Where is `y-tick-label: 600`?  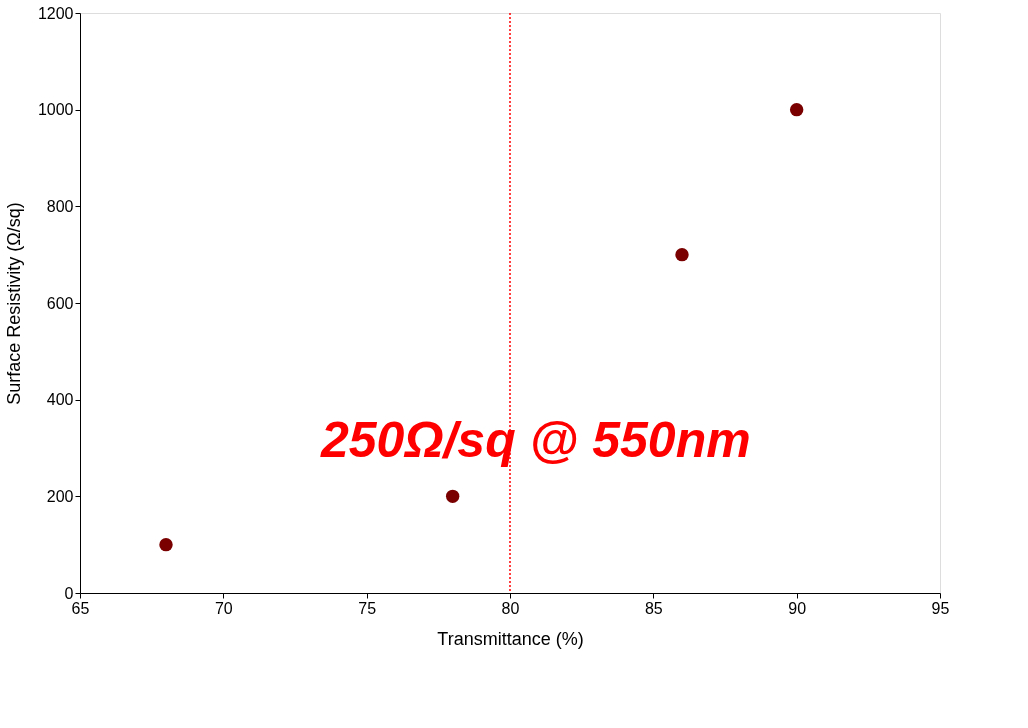
y-tick-label: 600 is located at coordinates (60, 303).